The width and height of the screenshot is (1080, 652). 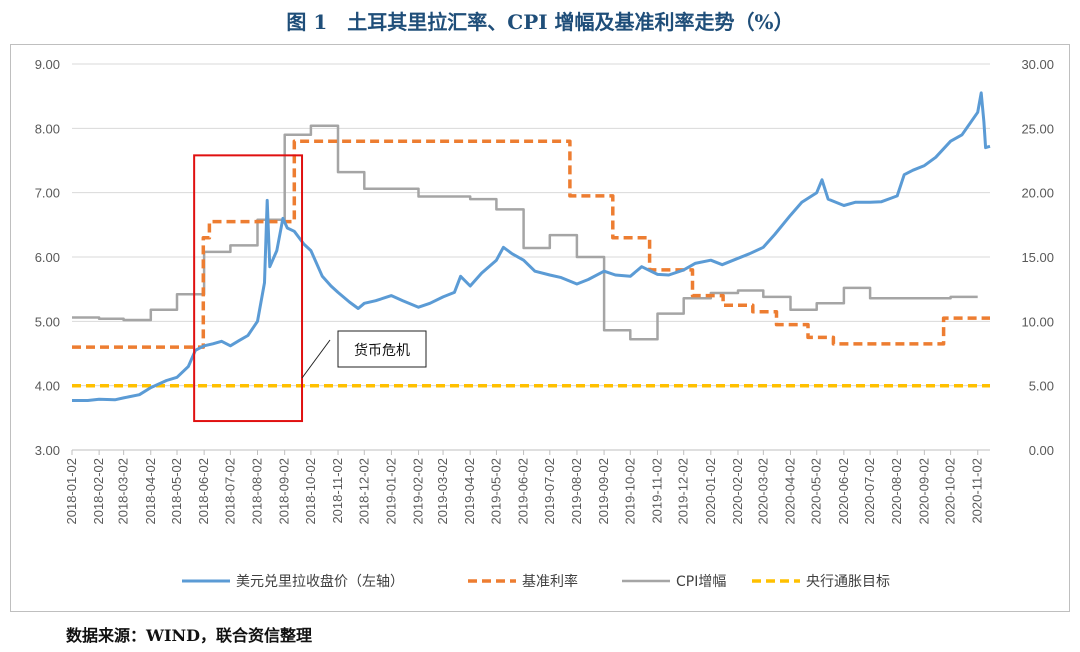 What do you see at coordinates (176, 491) in the screenshot?
I see `x-tick-label: 2018-05-02` at bounding box center [176, 491].